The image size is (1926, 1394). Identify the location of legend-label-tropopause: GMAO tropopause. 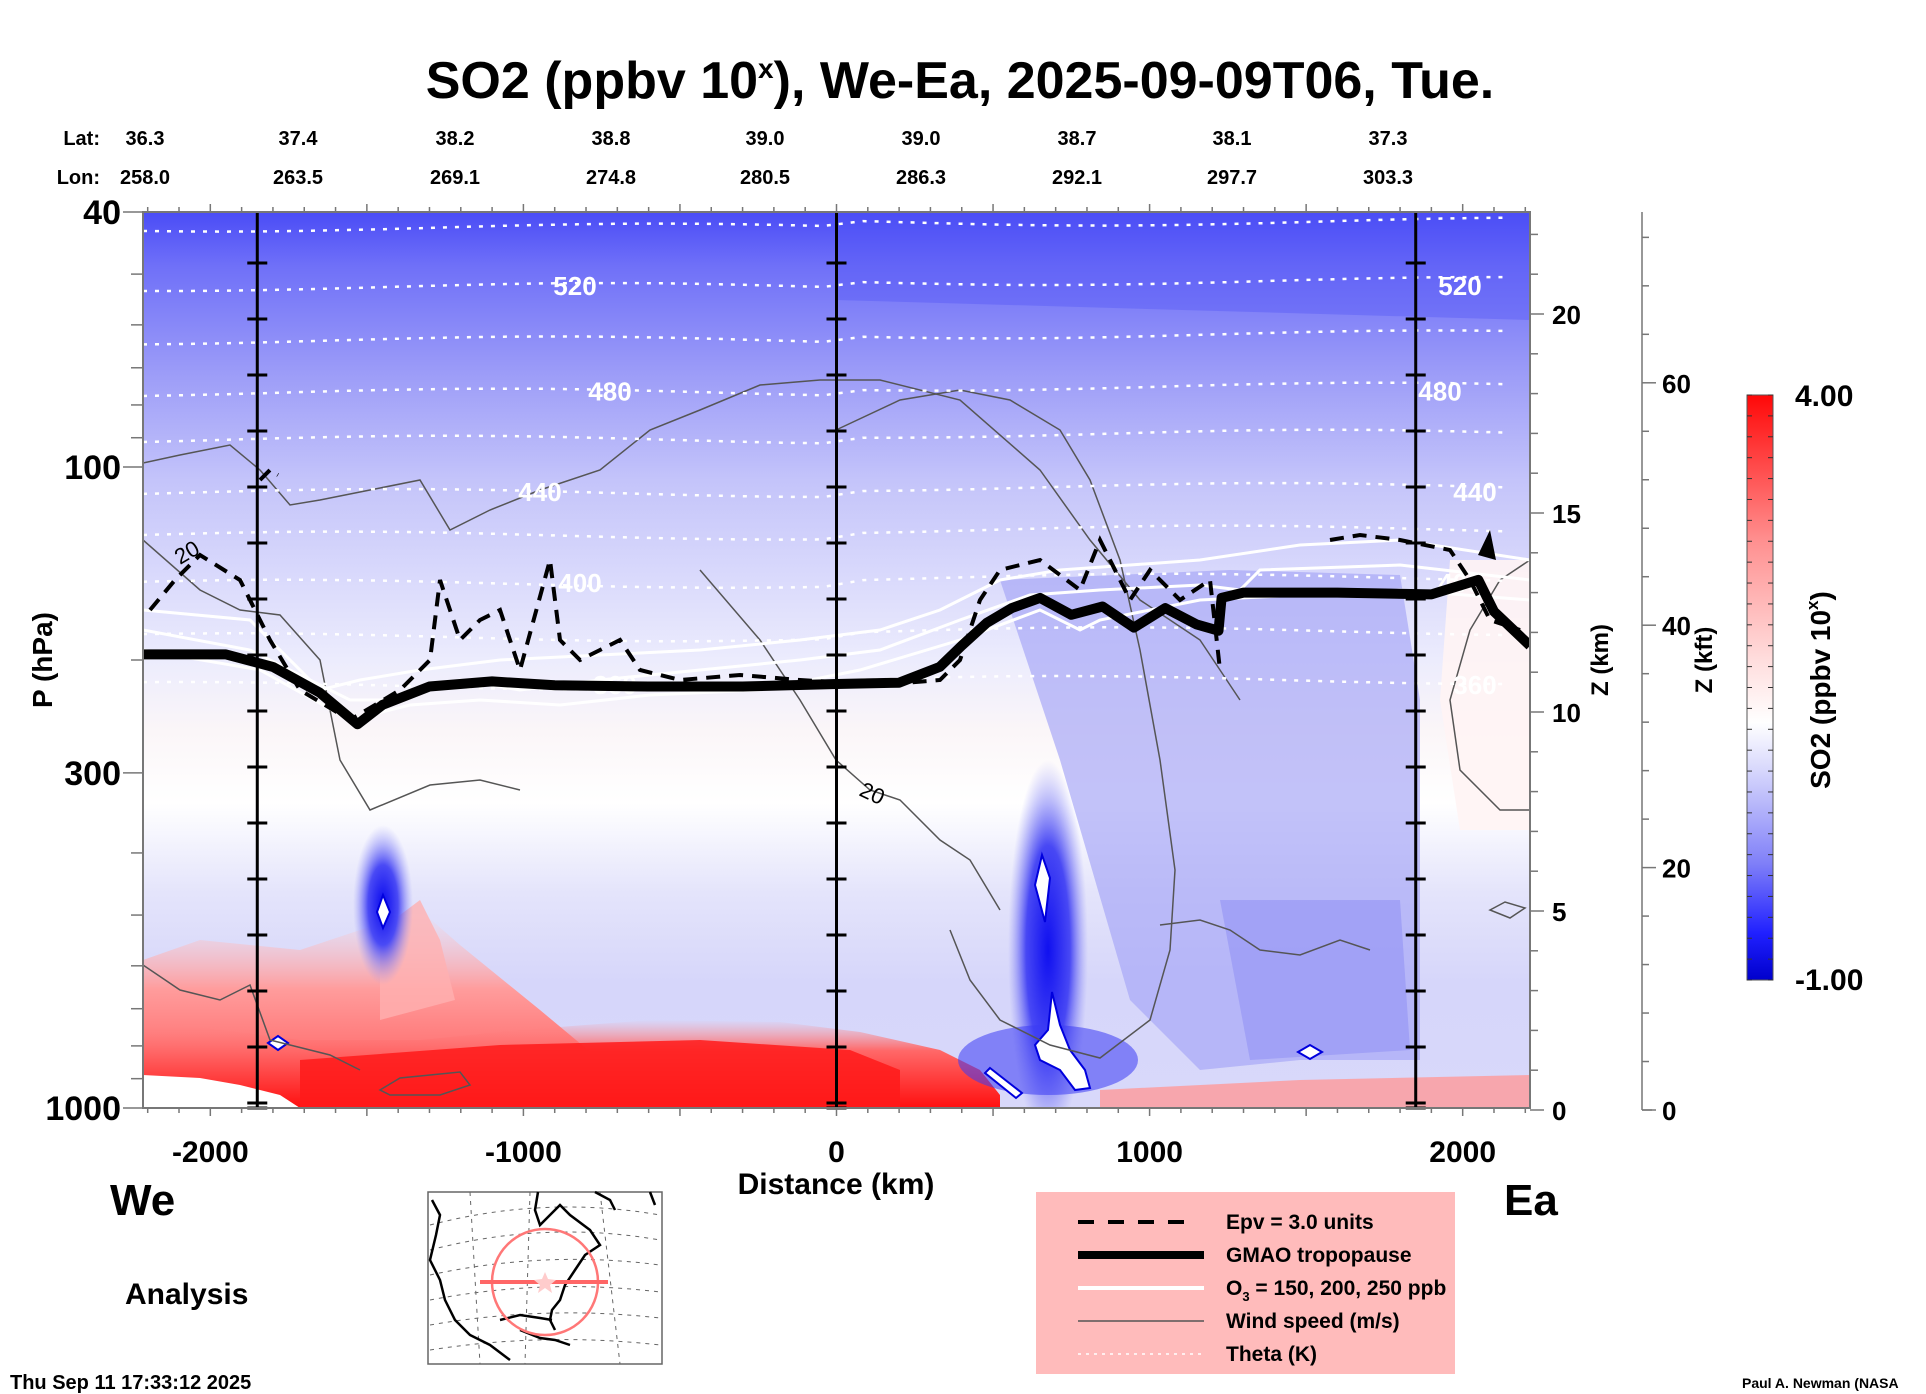
(1319, 1255).